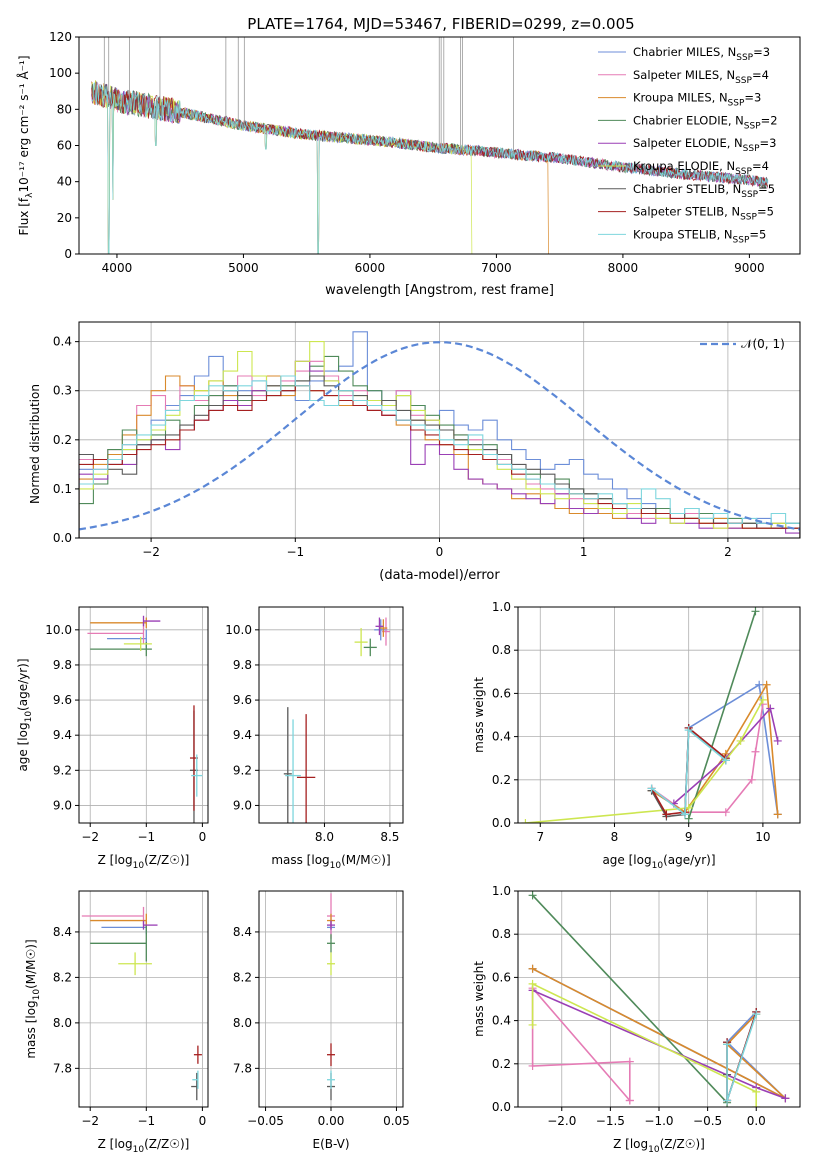 The image size is (819, 1170). Describe the element at coordinates (238, 630) in the screenshot. I see `y-tick-label: 10.0` at that location.